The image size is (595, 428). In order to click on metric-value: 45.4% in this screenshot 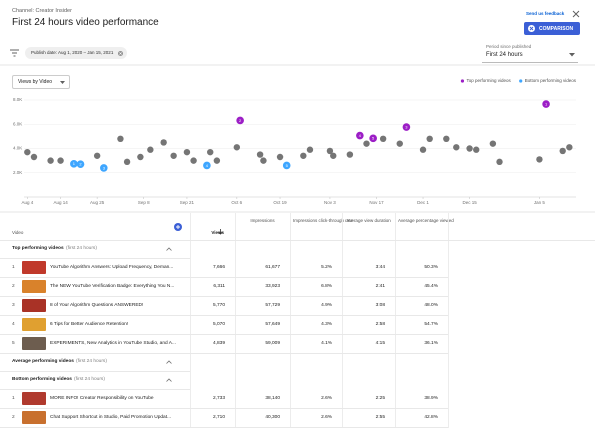, I will do `click(431, 286)`.